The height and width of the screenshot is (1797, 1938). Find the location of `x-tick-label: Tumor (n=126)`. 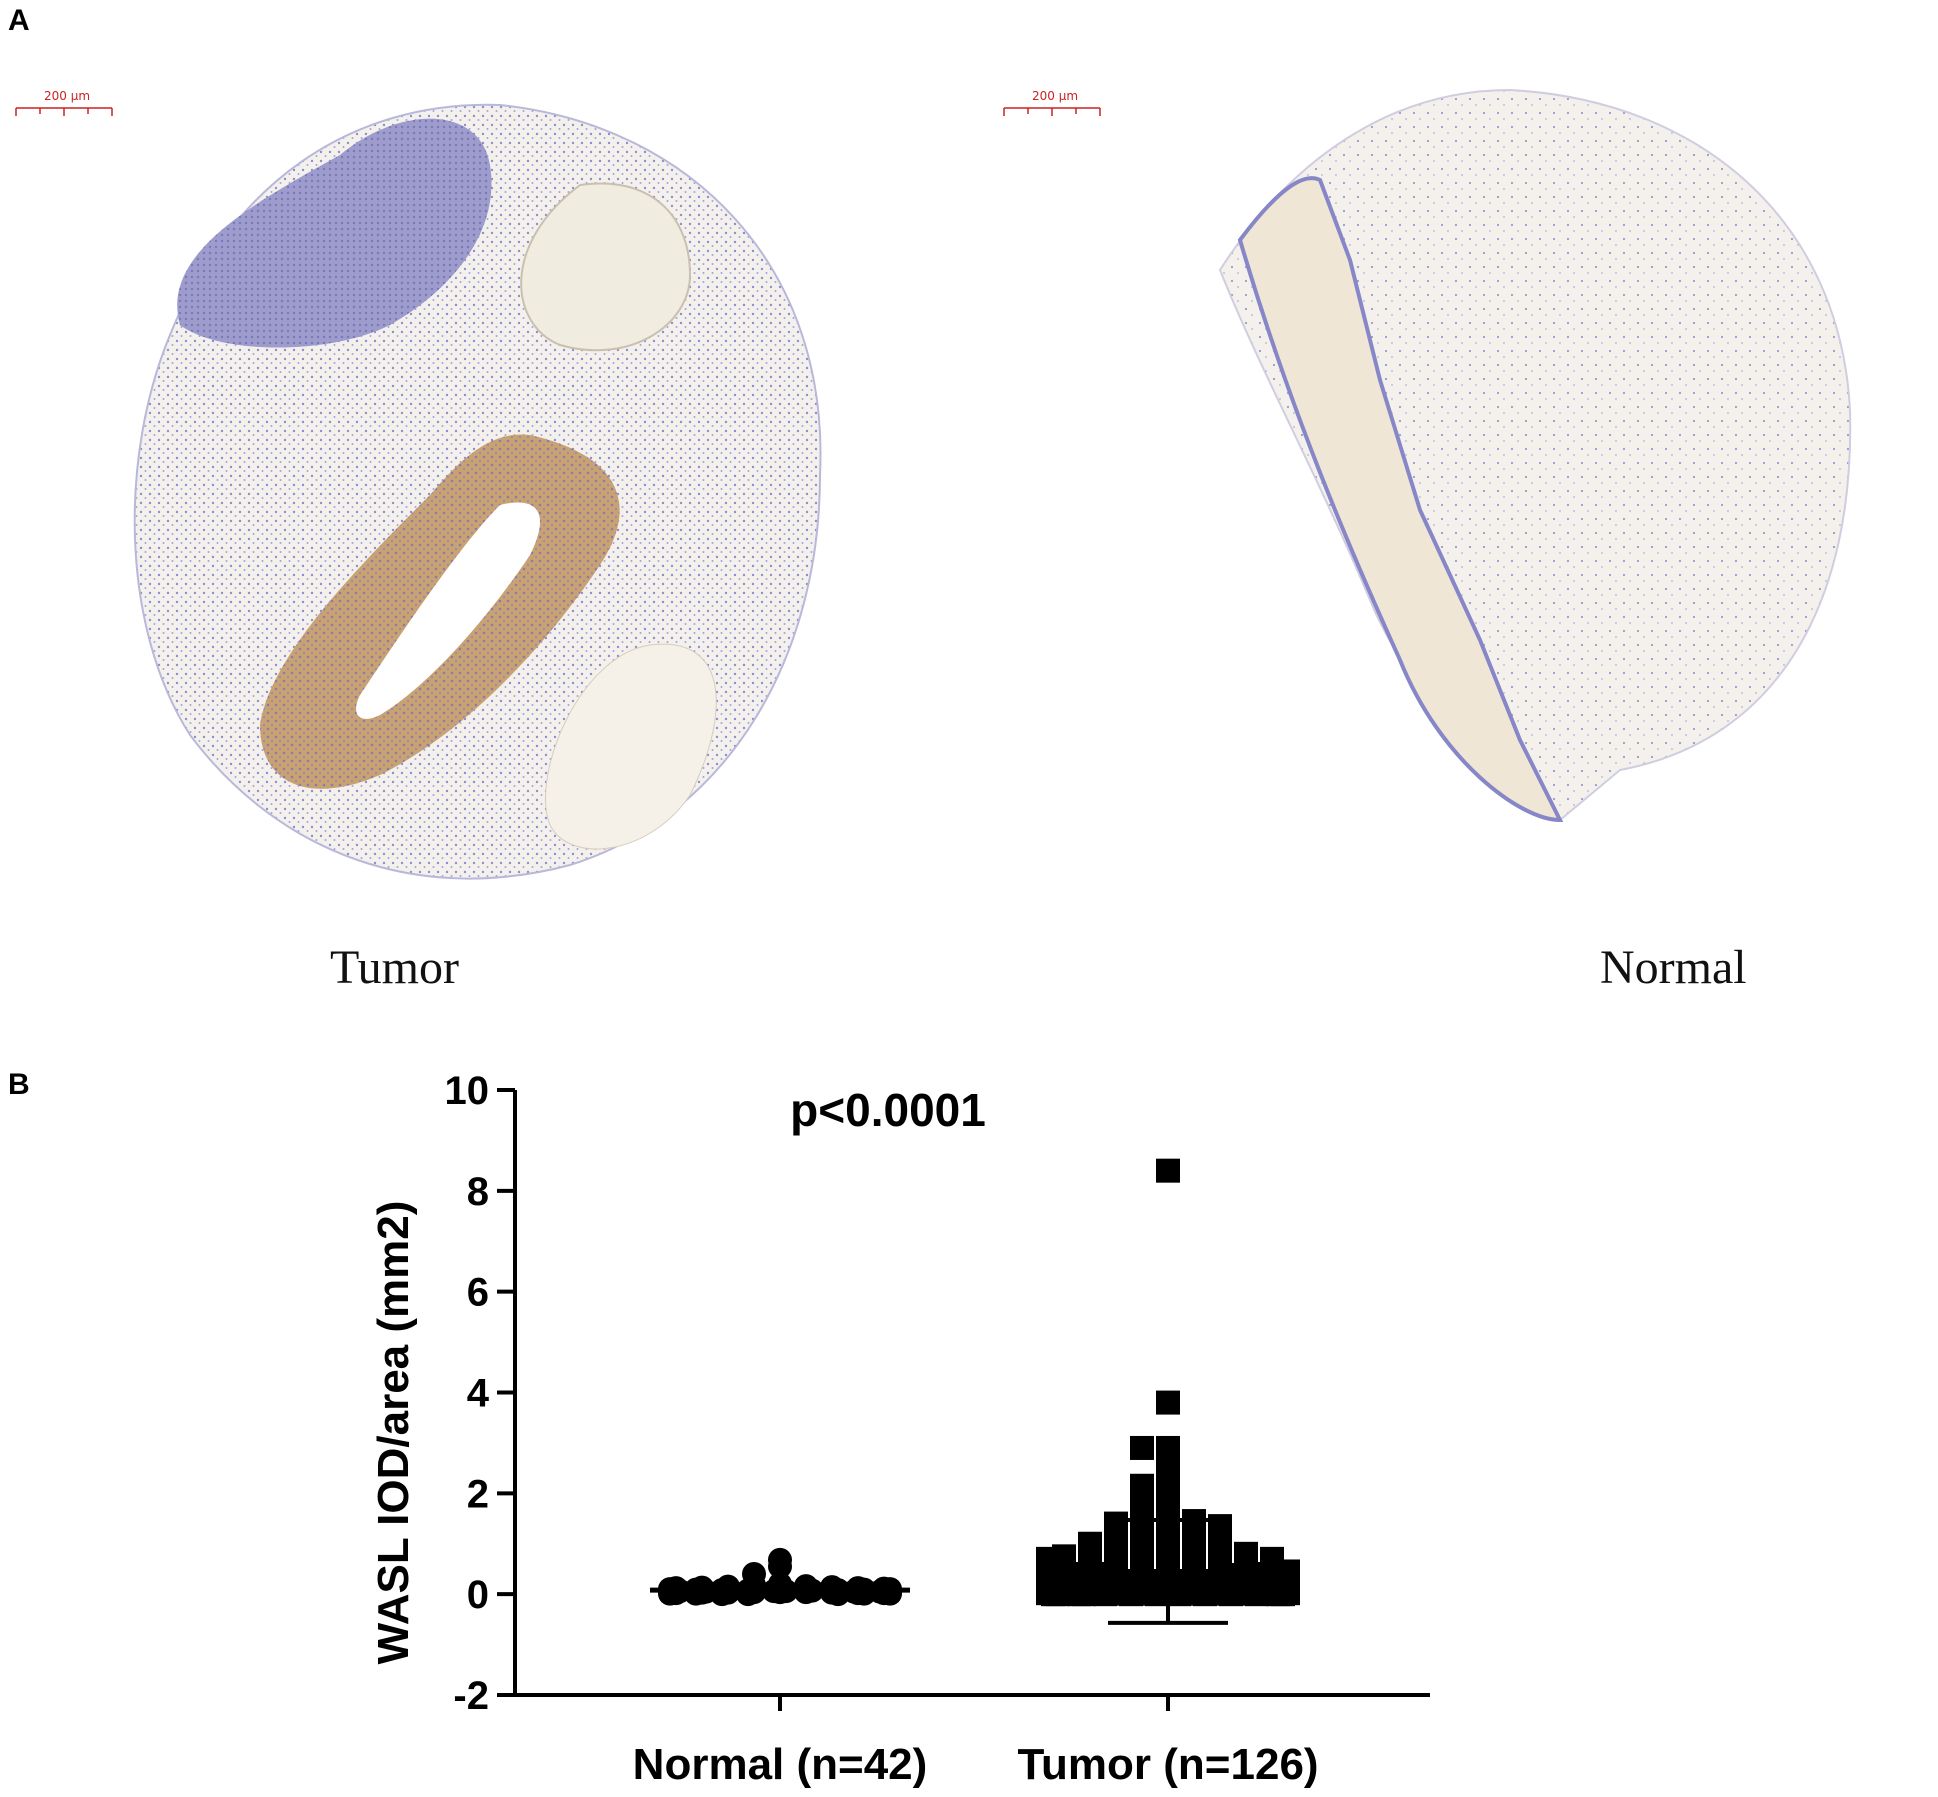

x-tick-label: Tumor (n=126) is located at coordinates (1167, 1764).